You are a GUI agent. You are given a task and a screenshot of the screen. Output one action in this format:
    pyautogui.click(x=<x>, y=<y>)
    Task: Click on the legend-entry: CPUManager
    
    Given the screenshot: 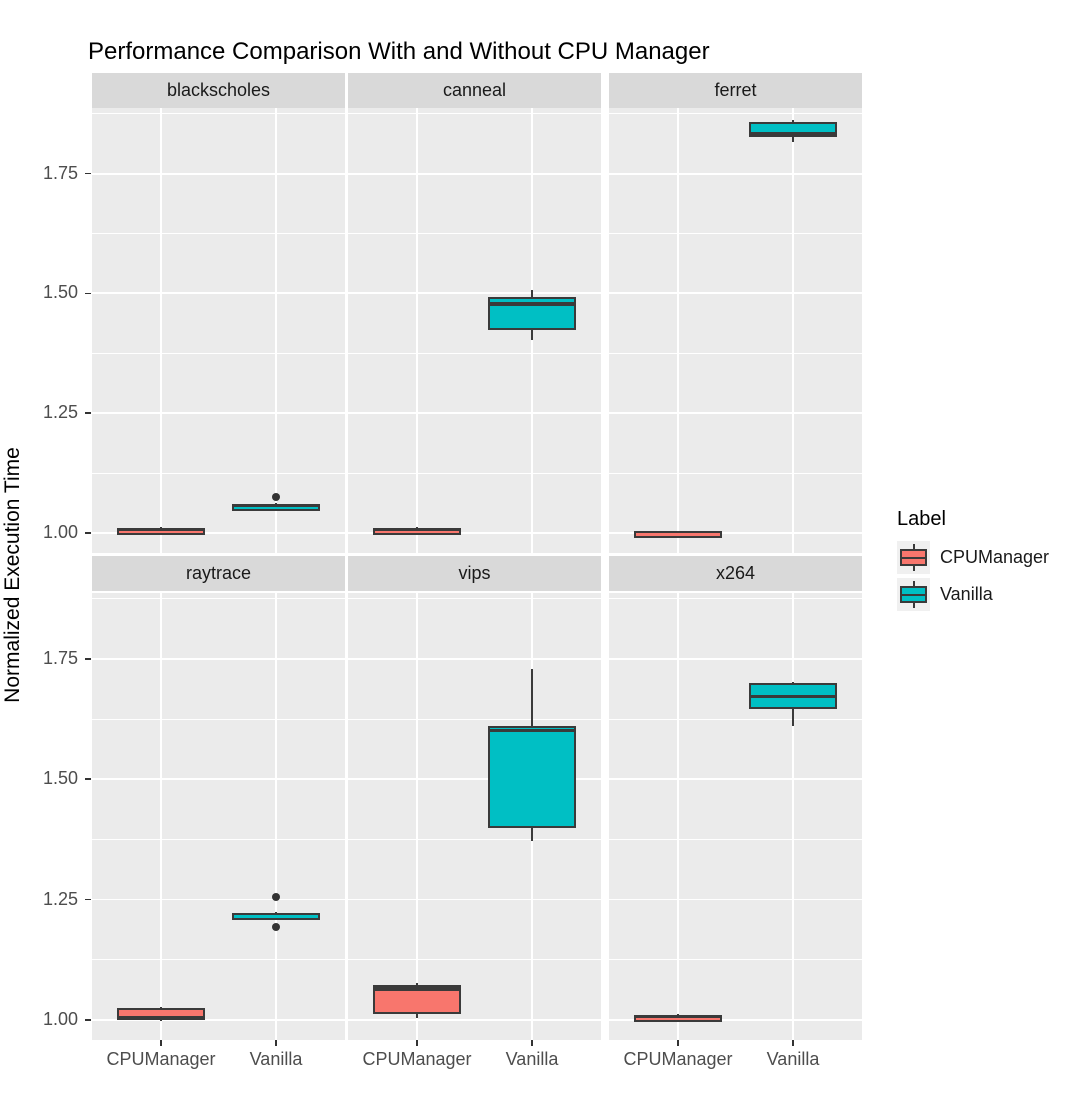 What is the action you would take?
    pyautogui.click(x=973, y=557)
    